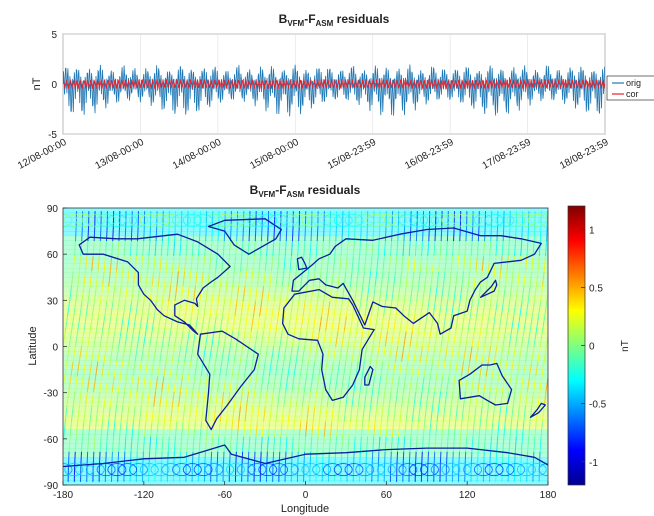  I want to click on top-y-tick-label: -5, so click(52, 135).